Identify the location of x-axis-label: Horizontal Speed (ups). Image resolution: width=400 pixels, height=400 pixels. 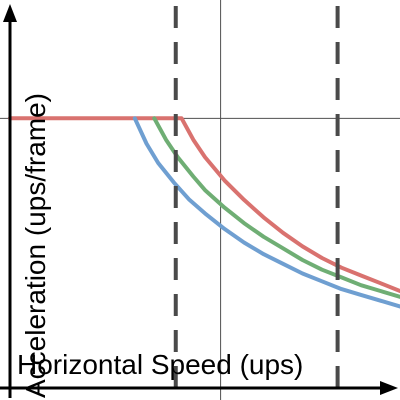
(160, 364).